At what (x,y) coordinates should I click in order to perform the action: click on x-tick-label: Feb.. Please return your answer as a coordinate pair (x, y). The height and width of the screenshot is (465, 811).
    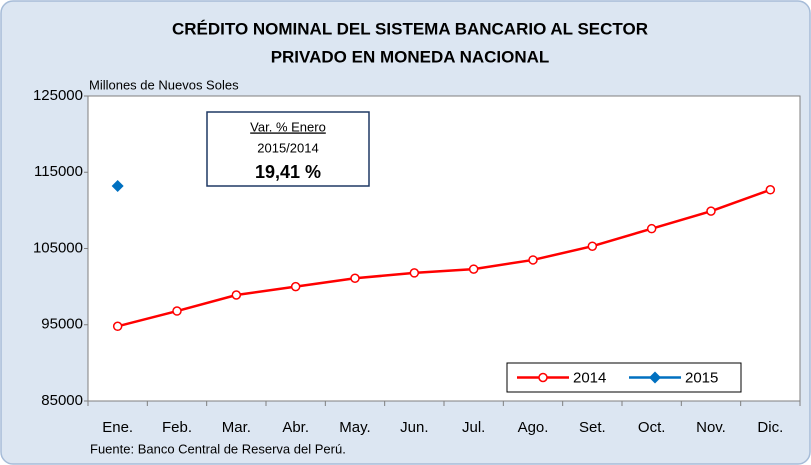
    Looking at the image, I should click on (177, 427).